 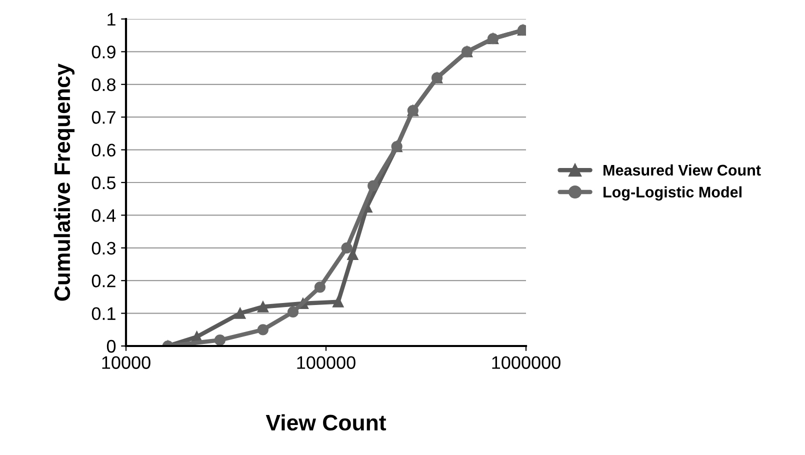 What do you see at coordinates (104, 85) in the screenshot?
I see `y-tick-label: 0.8` at bounding box center [104, 85].